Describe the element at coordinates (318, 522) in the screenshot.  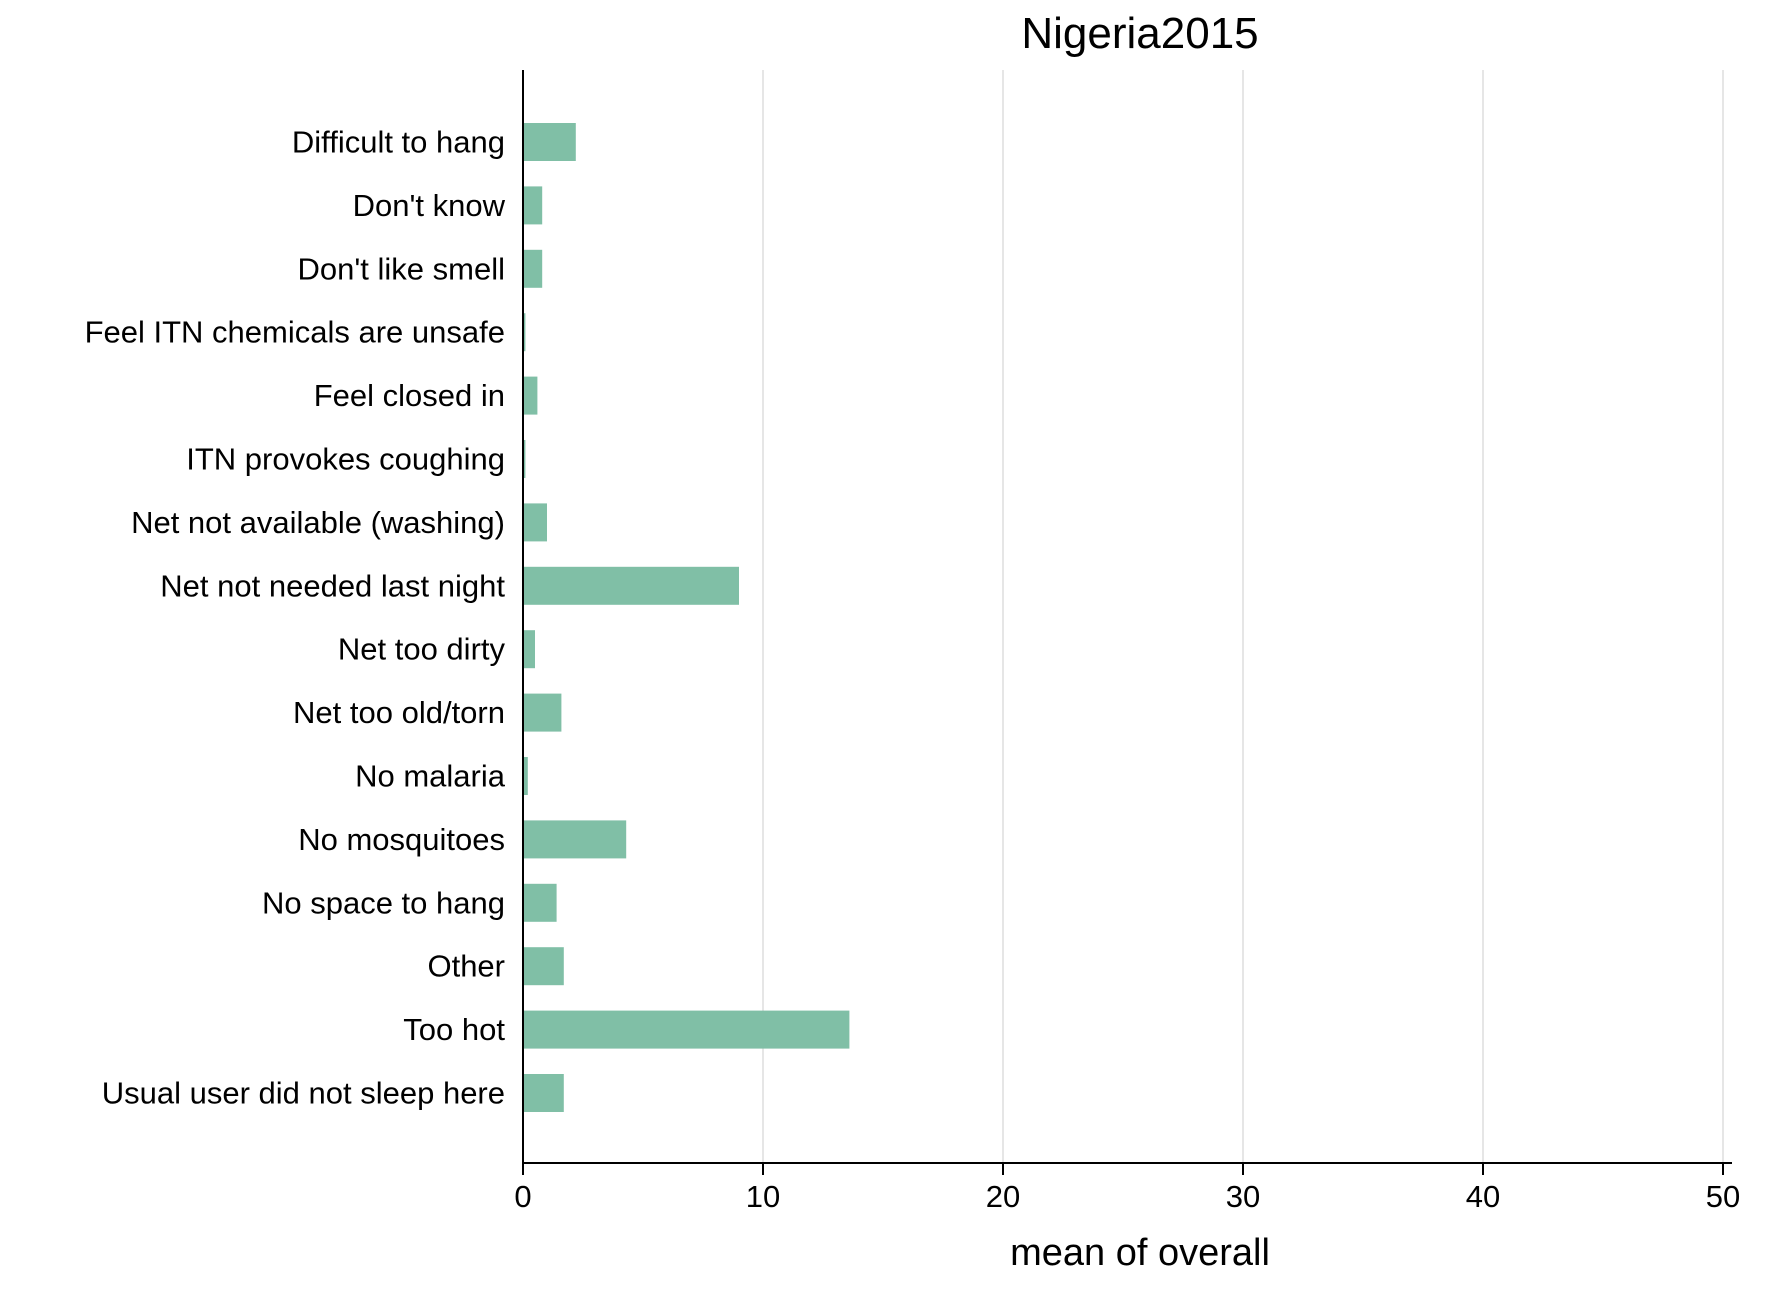
I see `category-label: Net not available (washing)` at that location.